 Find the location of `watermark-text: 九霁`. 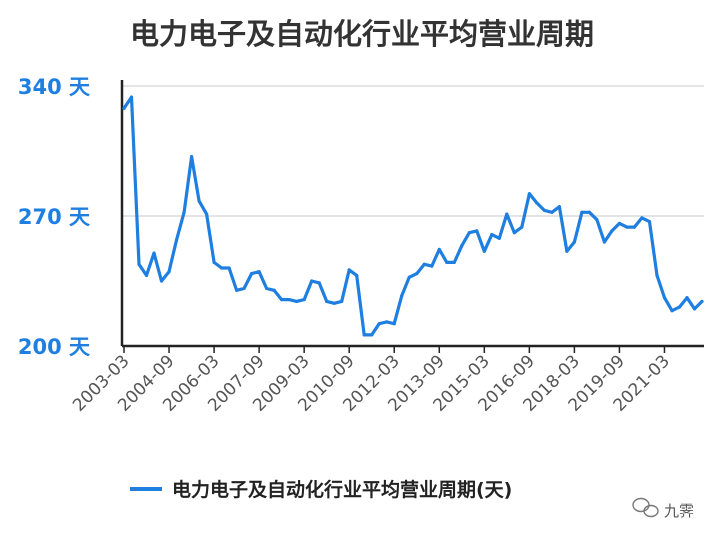

watermark-text: 九霁 is located at coordinates (679, 511).